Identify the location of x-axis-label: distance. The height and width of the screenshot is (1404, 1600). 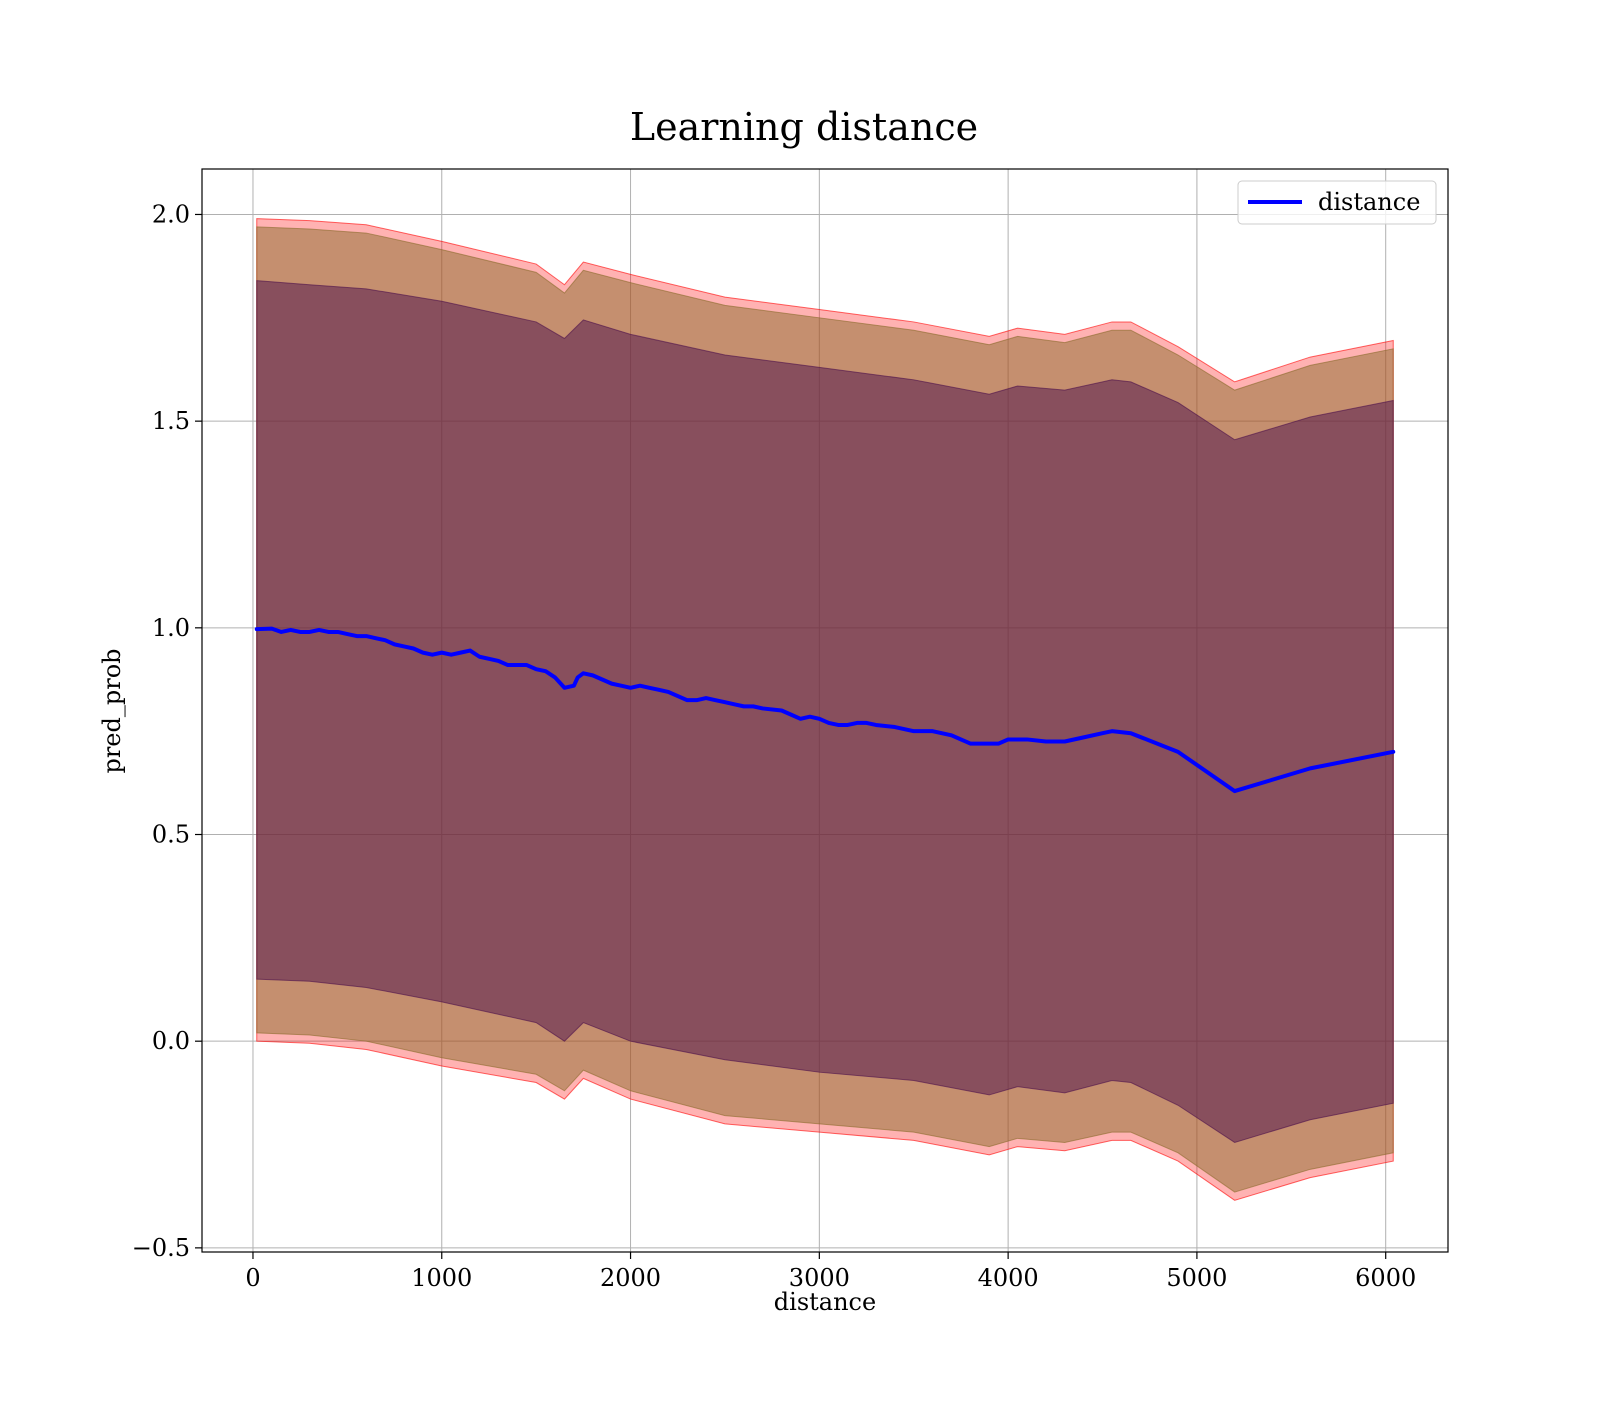
(825, 1302).